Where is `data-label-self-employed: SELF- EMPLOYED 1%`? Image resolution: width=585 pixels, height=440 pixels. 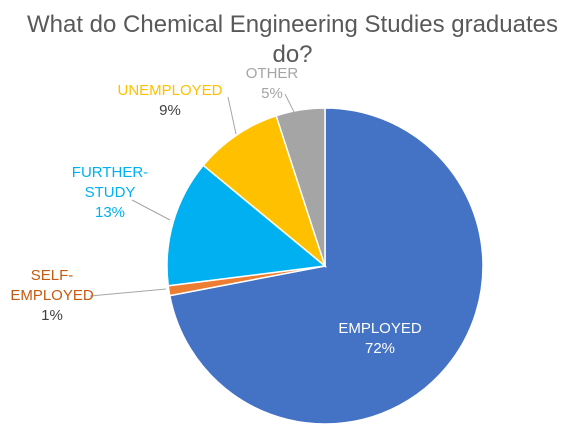 data-label-self-employed: SELF- EMPLOYED 1% is located at coordinates (52, 295).